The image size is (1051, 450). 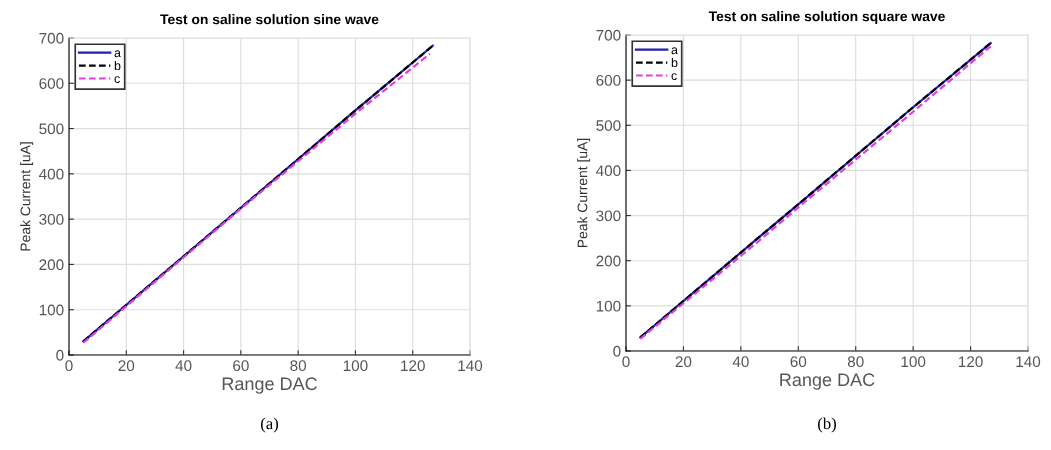 I want to click on text: (b), so click(x=827, y=425).